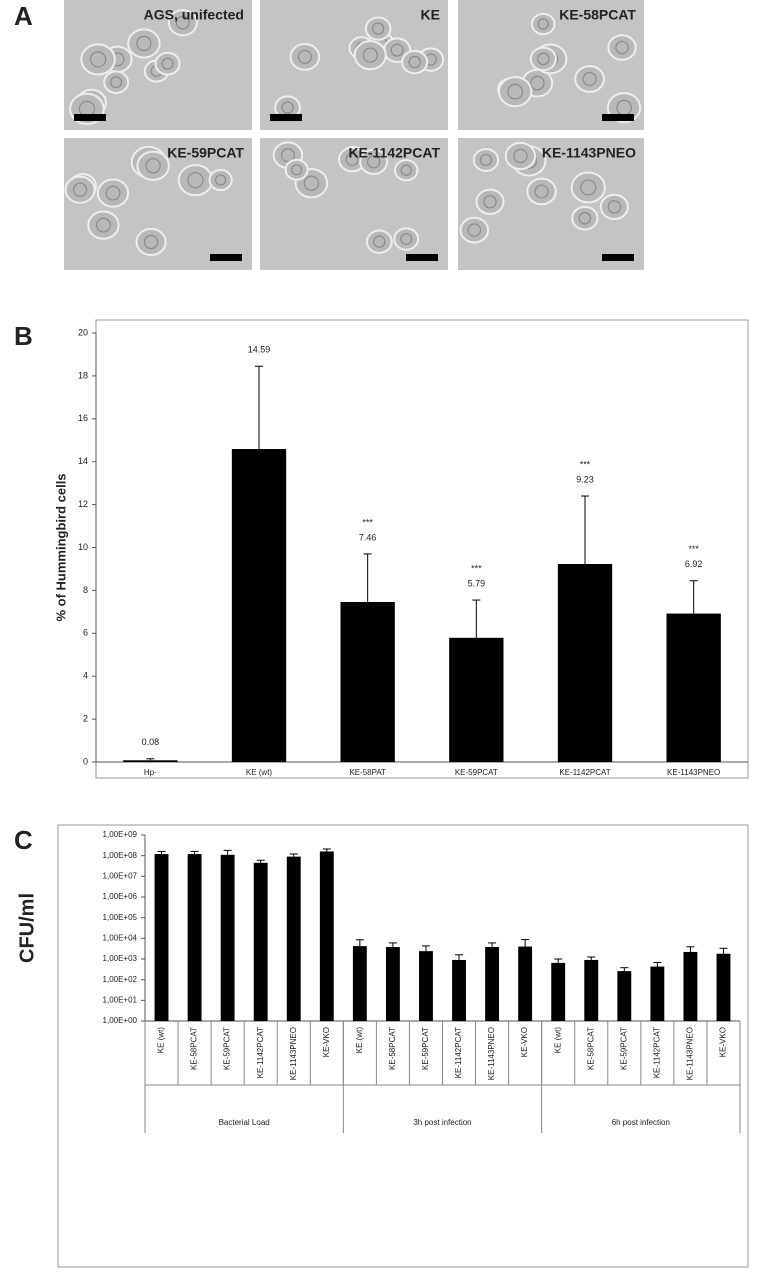 This screenshot has height=1274, width=761. What do you see at coordinates (85, 633) in the screenshot?
I see `y-tick-label: 6` at bounding box center [85, 633].